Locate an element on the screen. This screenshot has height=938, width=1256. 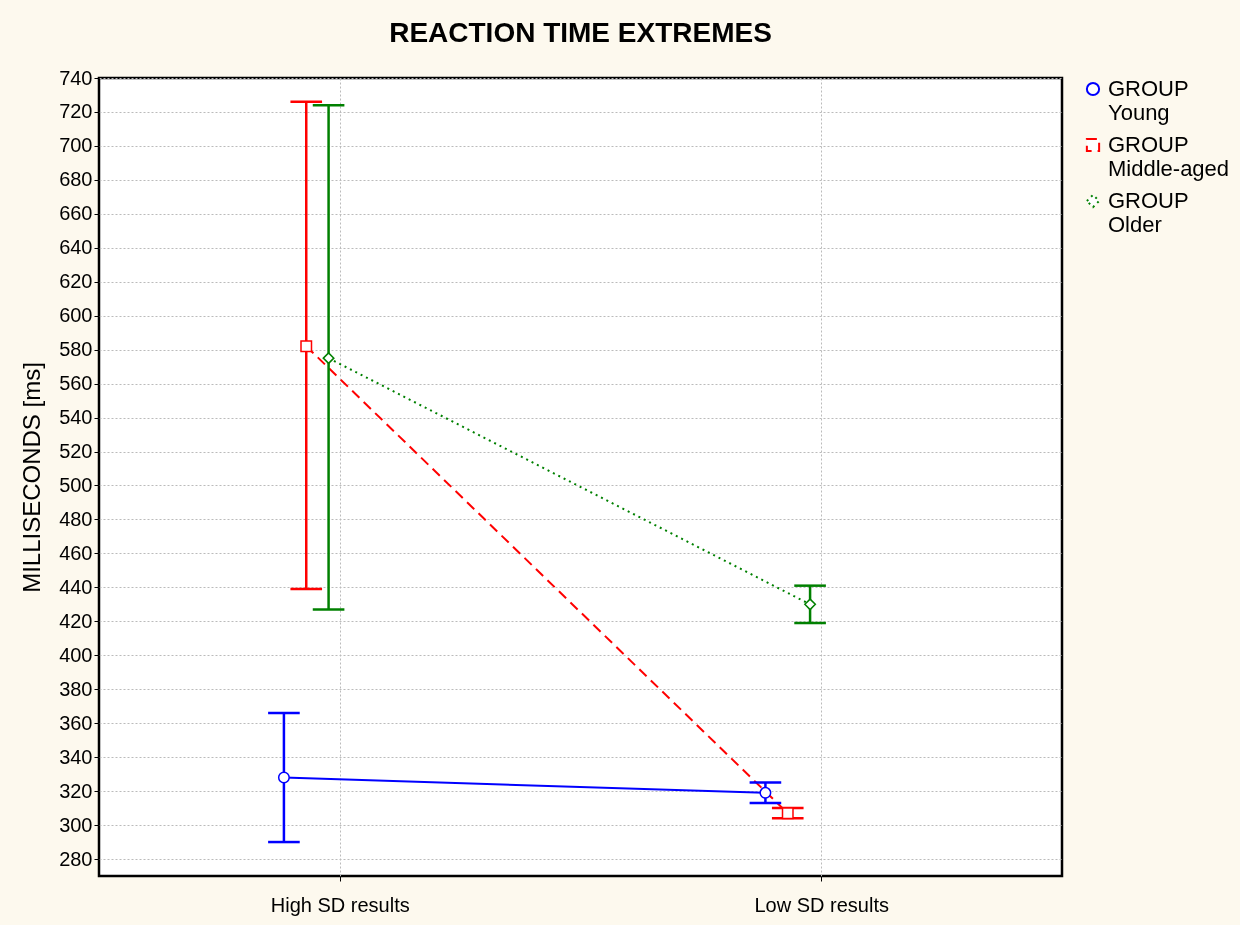
legend-label: GROUP Middle-aged is located at coordinates (1169, 156).